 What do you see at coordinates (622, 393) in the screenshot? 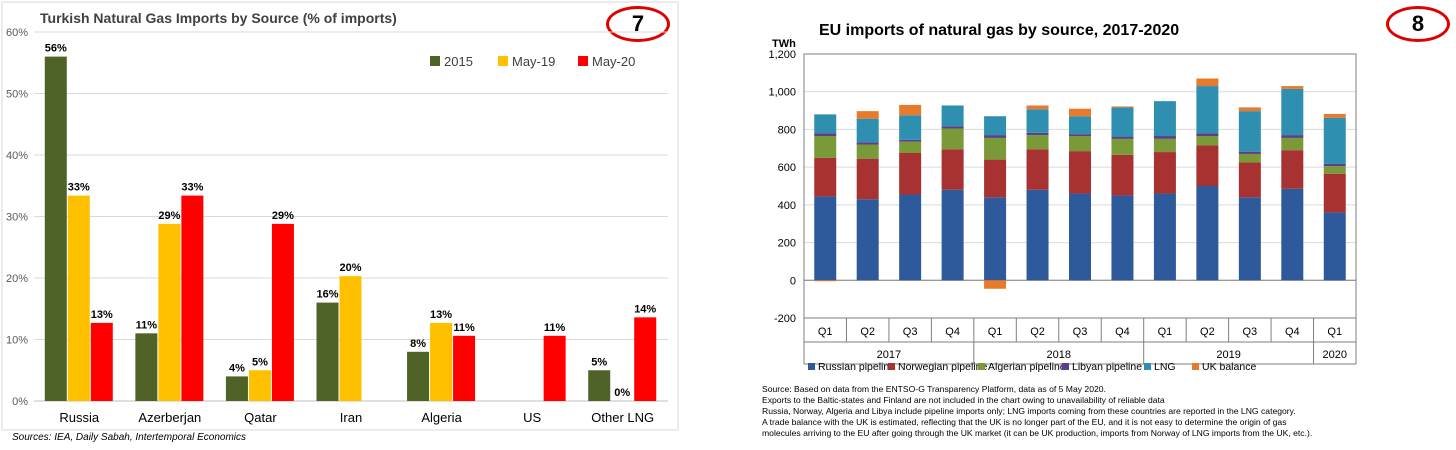
I see `data-label: 0%` at bounding box center [622, 393].